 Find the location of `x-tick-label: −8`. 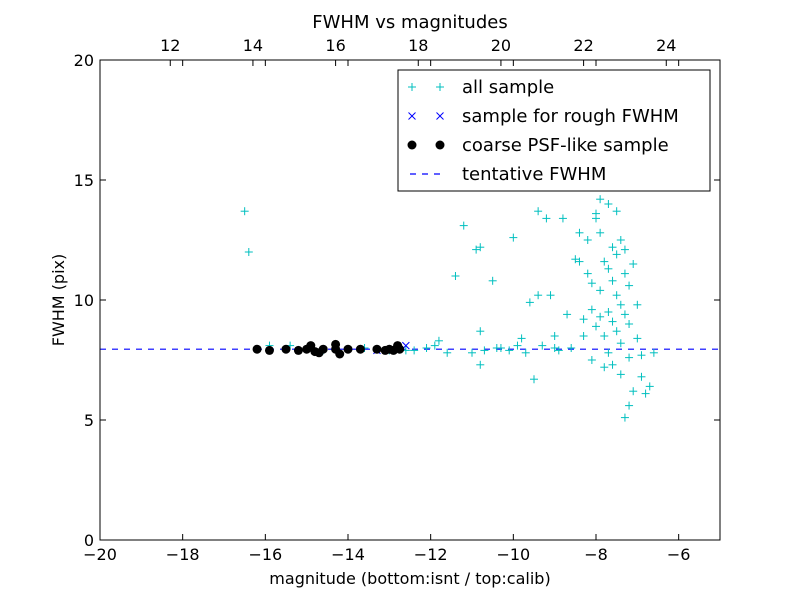

x-tick-label: −8 is located at coordinates (596, 554).